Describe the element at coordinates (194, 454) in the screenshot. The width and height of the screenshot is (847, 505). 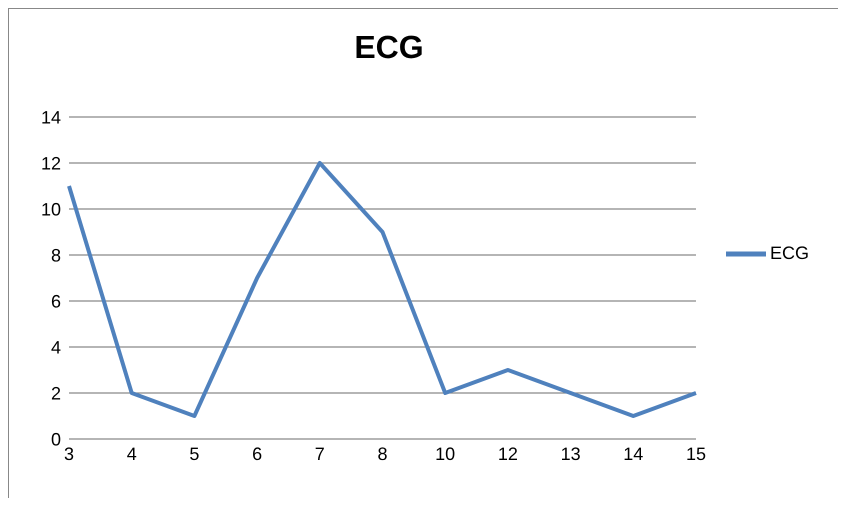
I see `x-tick-label: 5` at that location.